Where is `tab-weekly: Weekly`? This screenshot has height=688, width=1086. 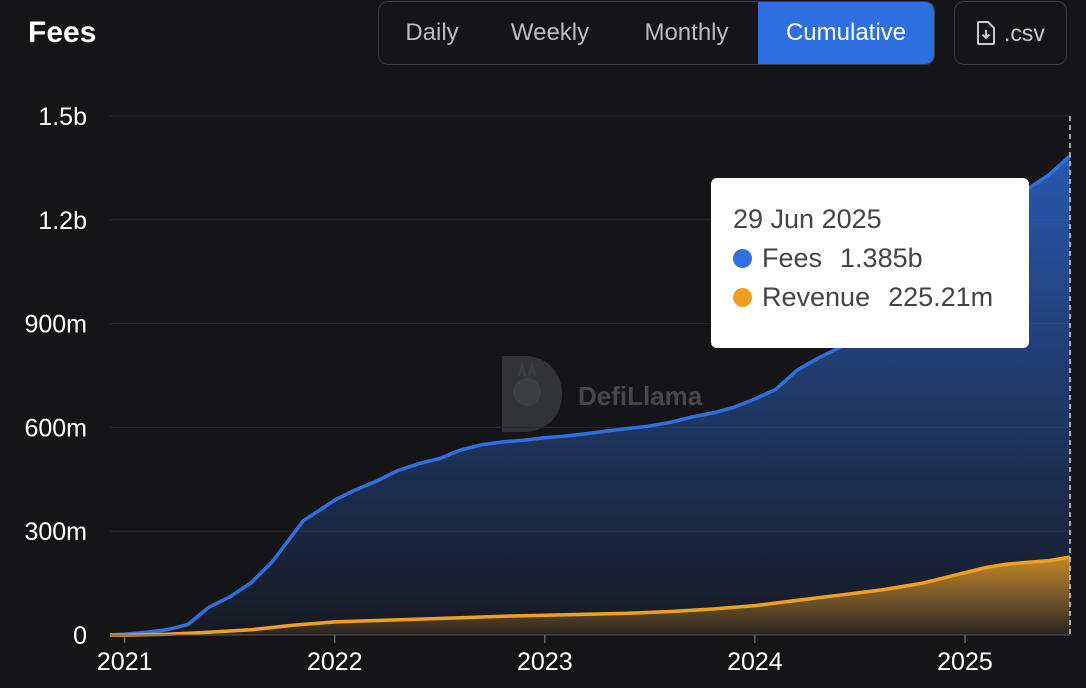
tab-weekly: Weekly is located at coordinates (550, 32).